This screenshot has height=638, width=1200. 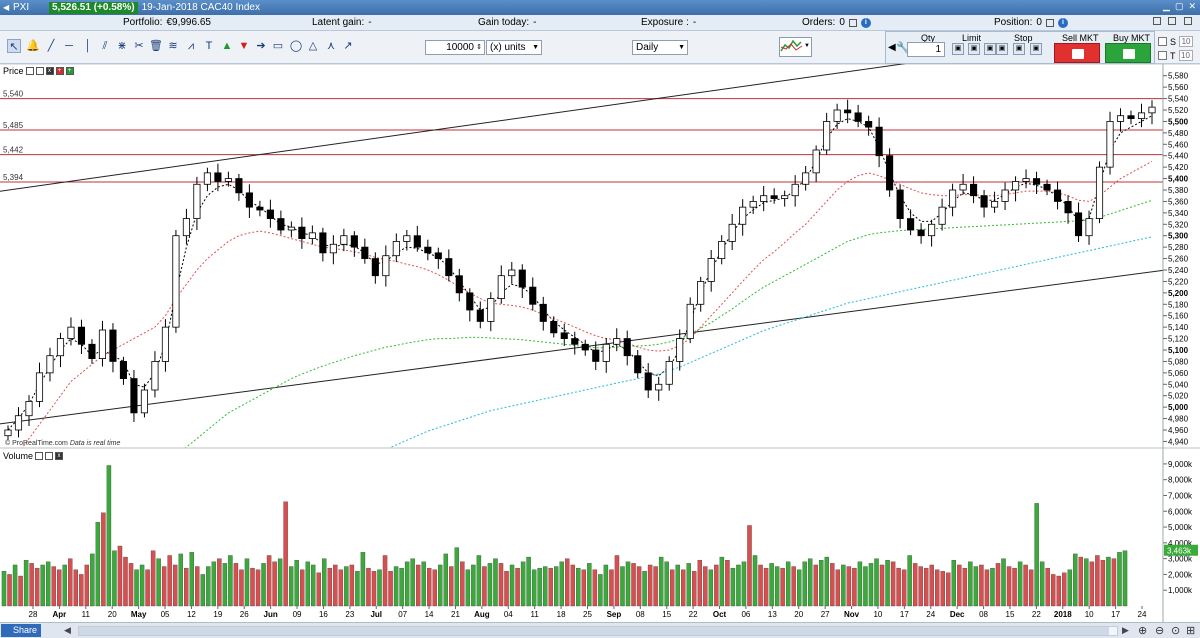 I want to click on triangle-tool-icon: △, so click(x=313, y=46).